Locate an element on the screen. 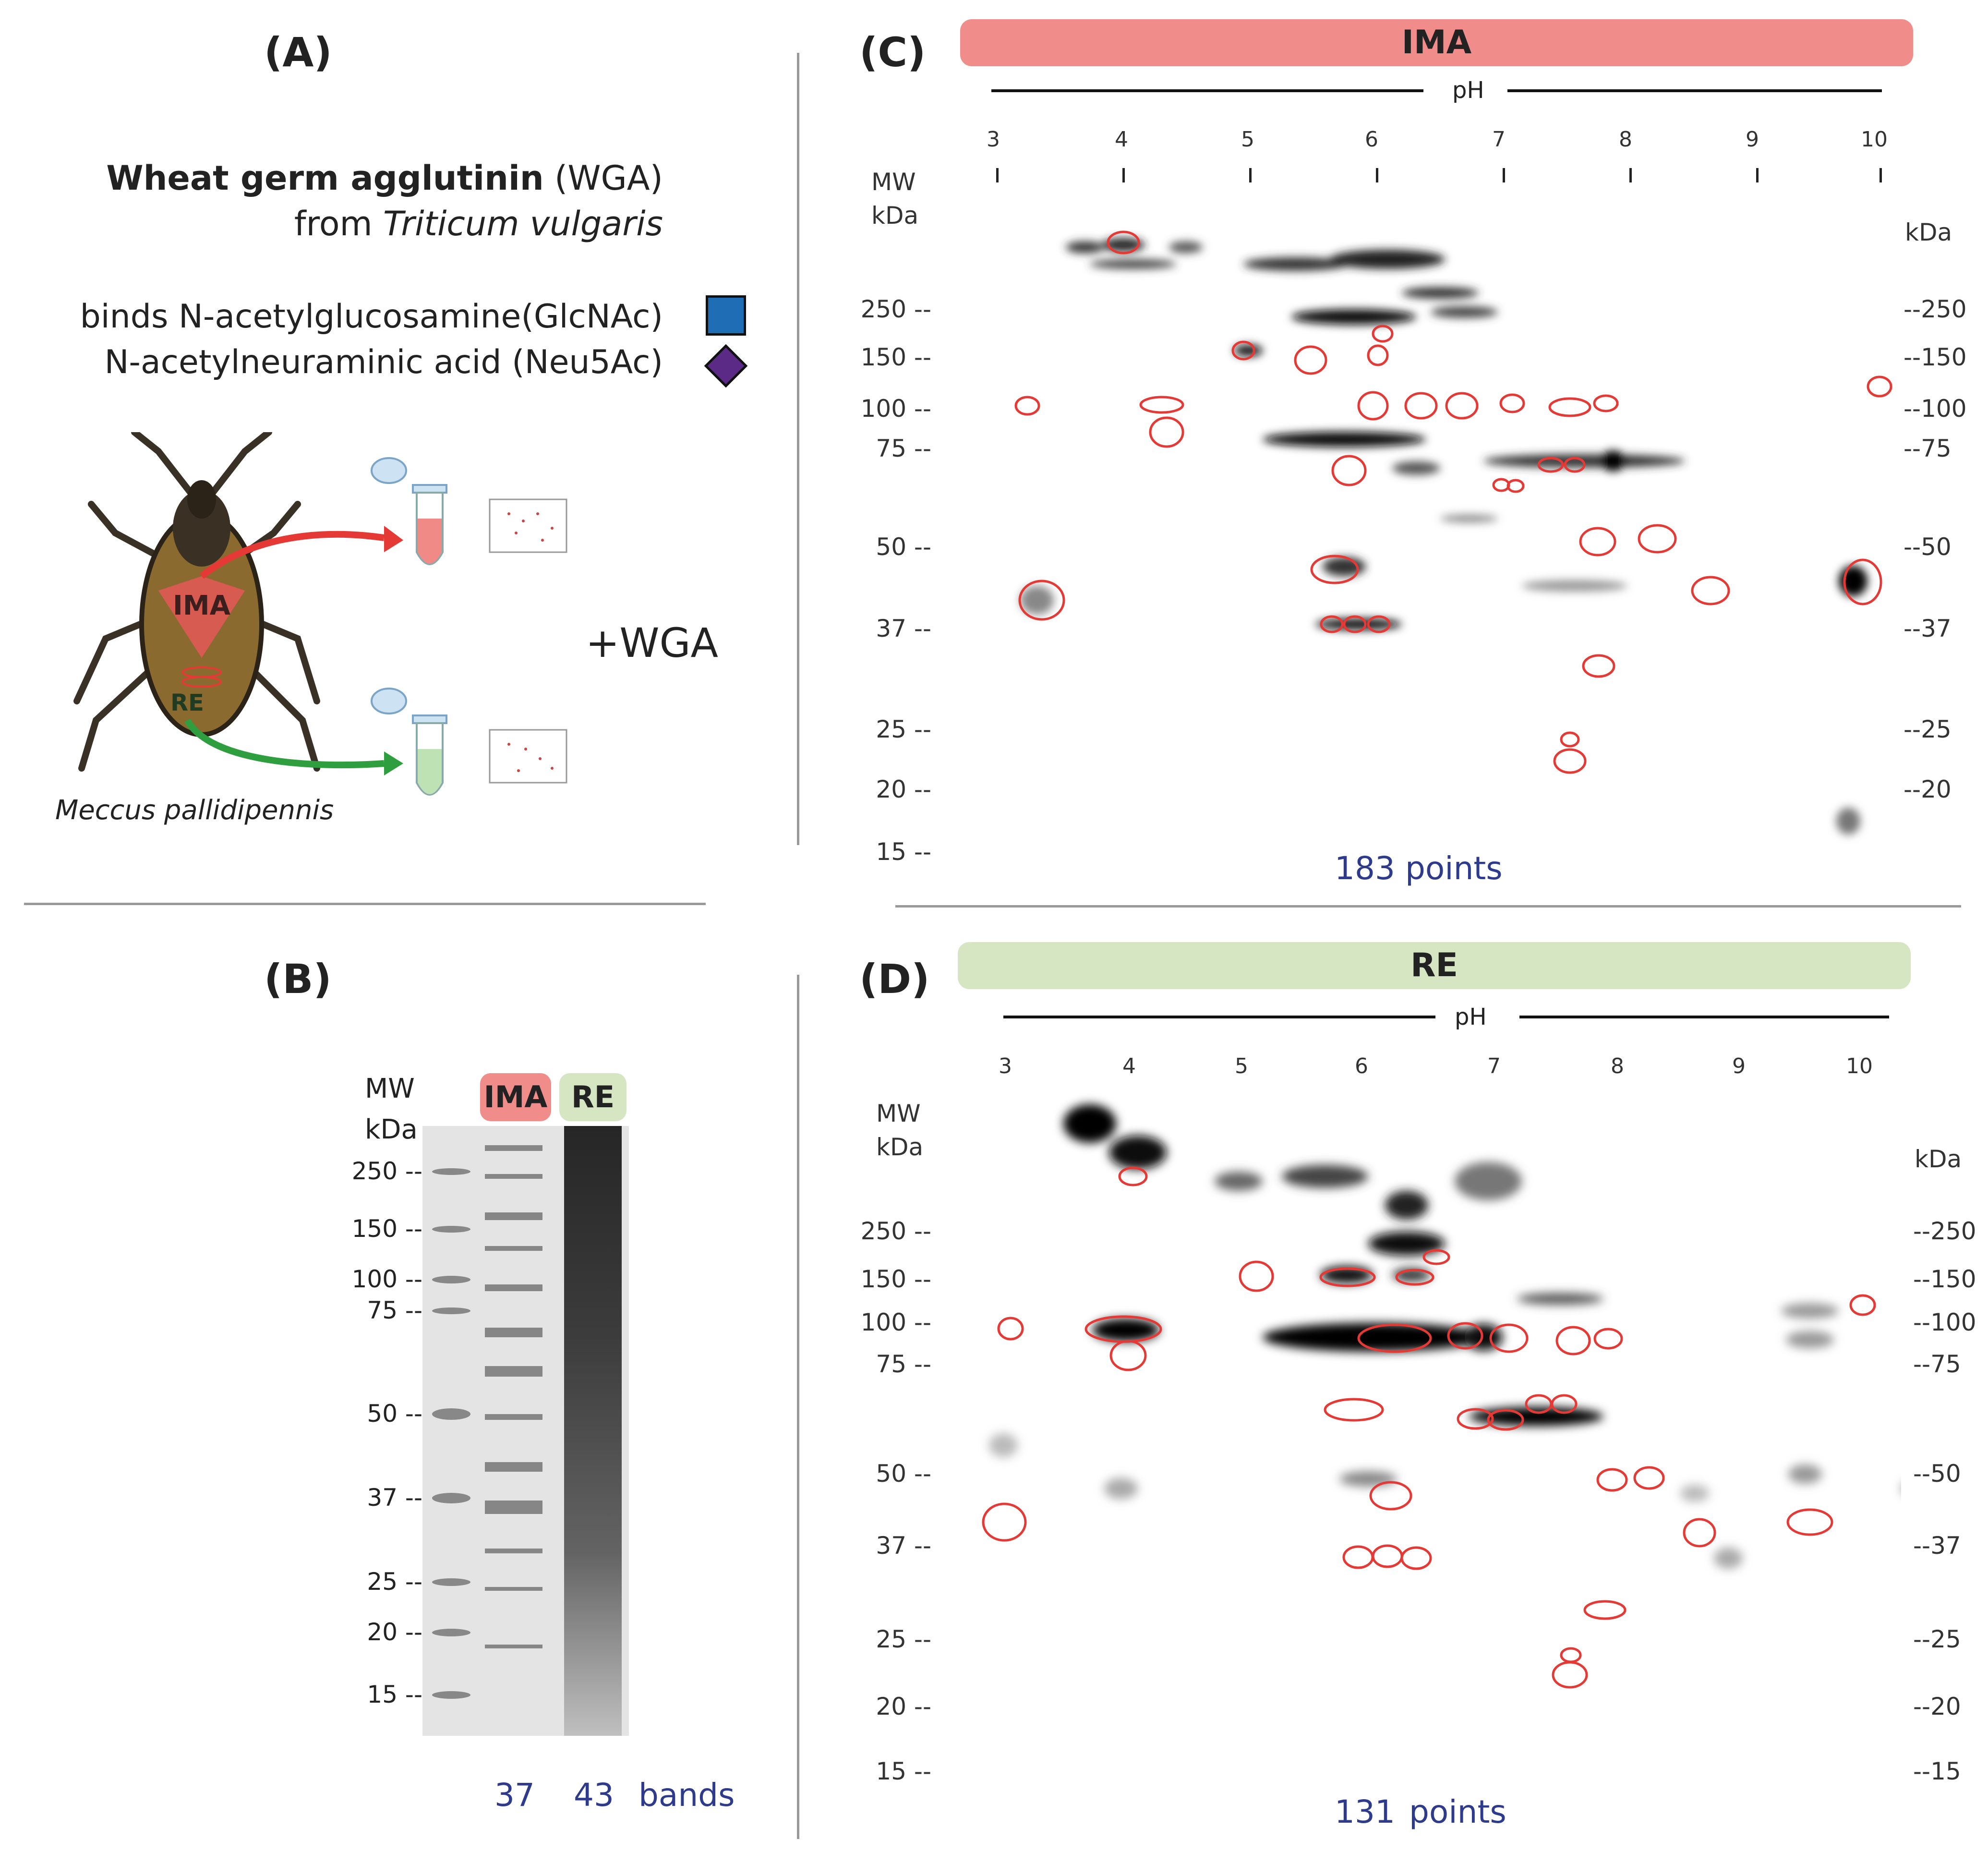 Image resolution: width=1988 pixels, height=1876 pixels. kda-left-c: kDa is located at coordinates (895, 216).